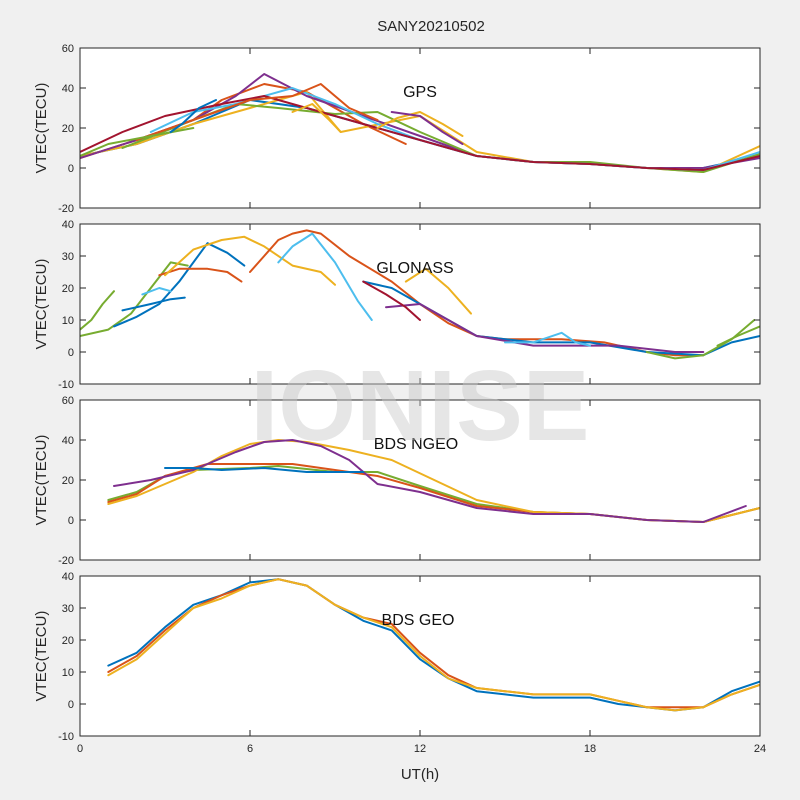 The image size is (800, 800). What do you see at coordinates (250, 749) in the screenshot?
I see `x-tick-label: 6` at bounding box center [250, 749].